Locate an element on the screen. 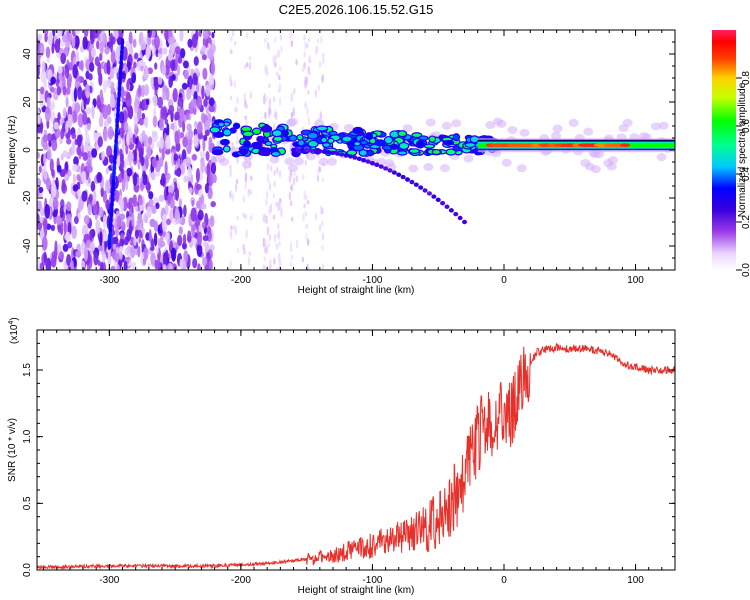 This screenshot has height=600, width=750. top-ytick-label: -40 is located at coordinates (27, 245).